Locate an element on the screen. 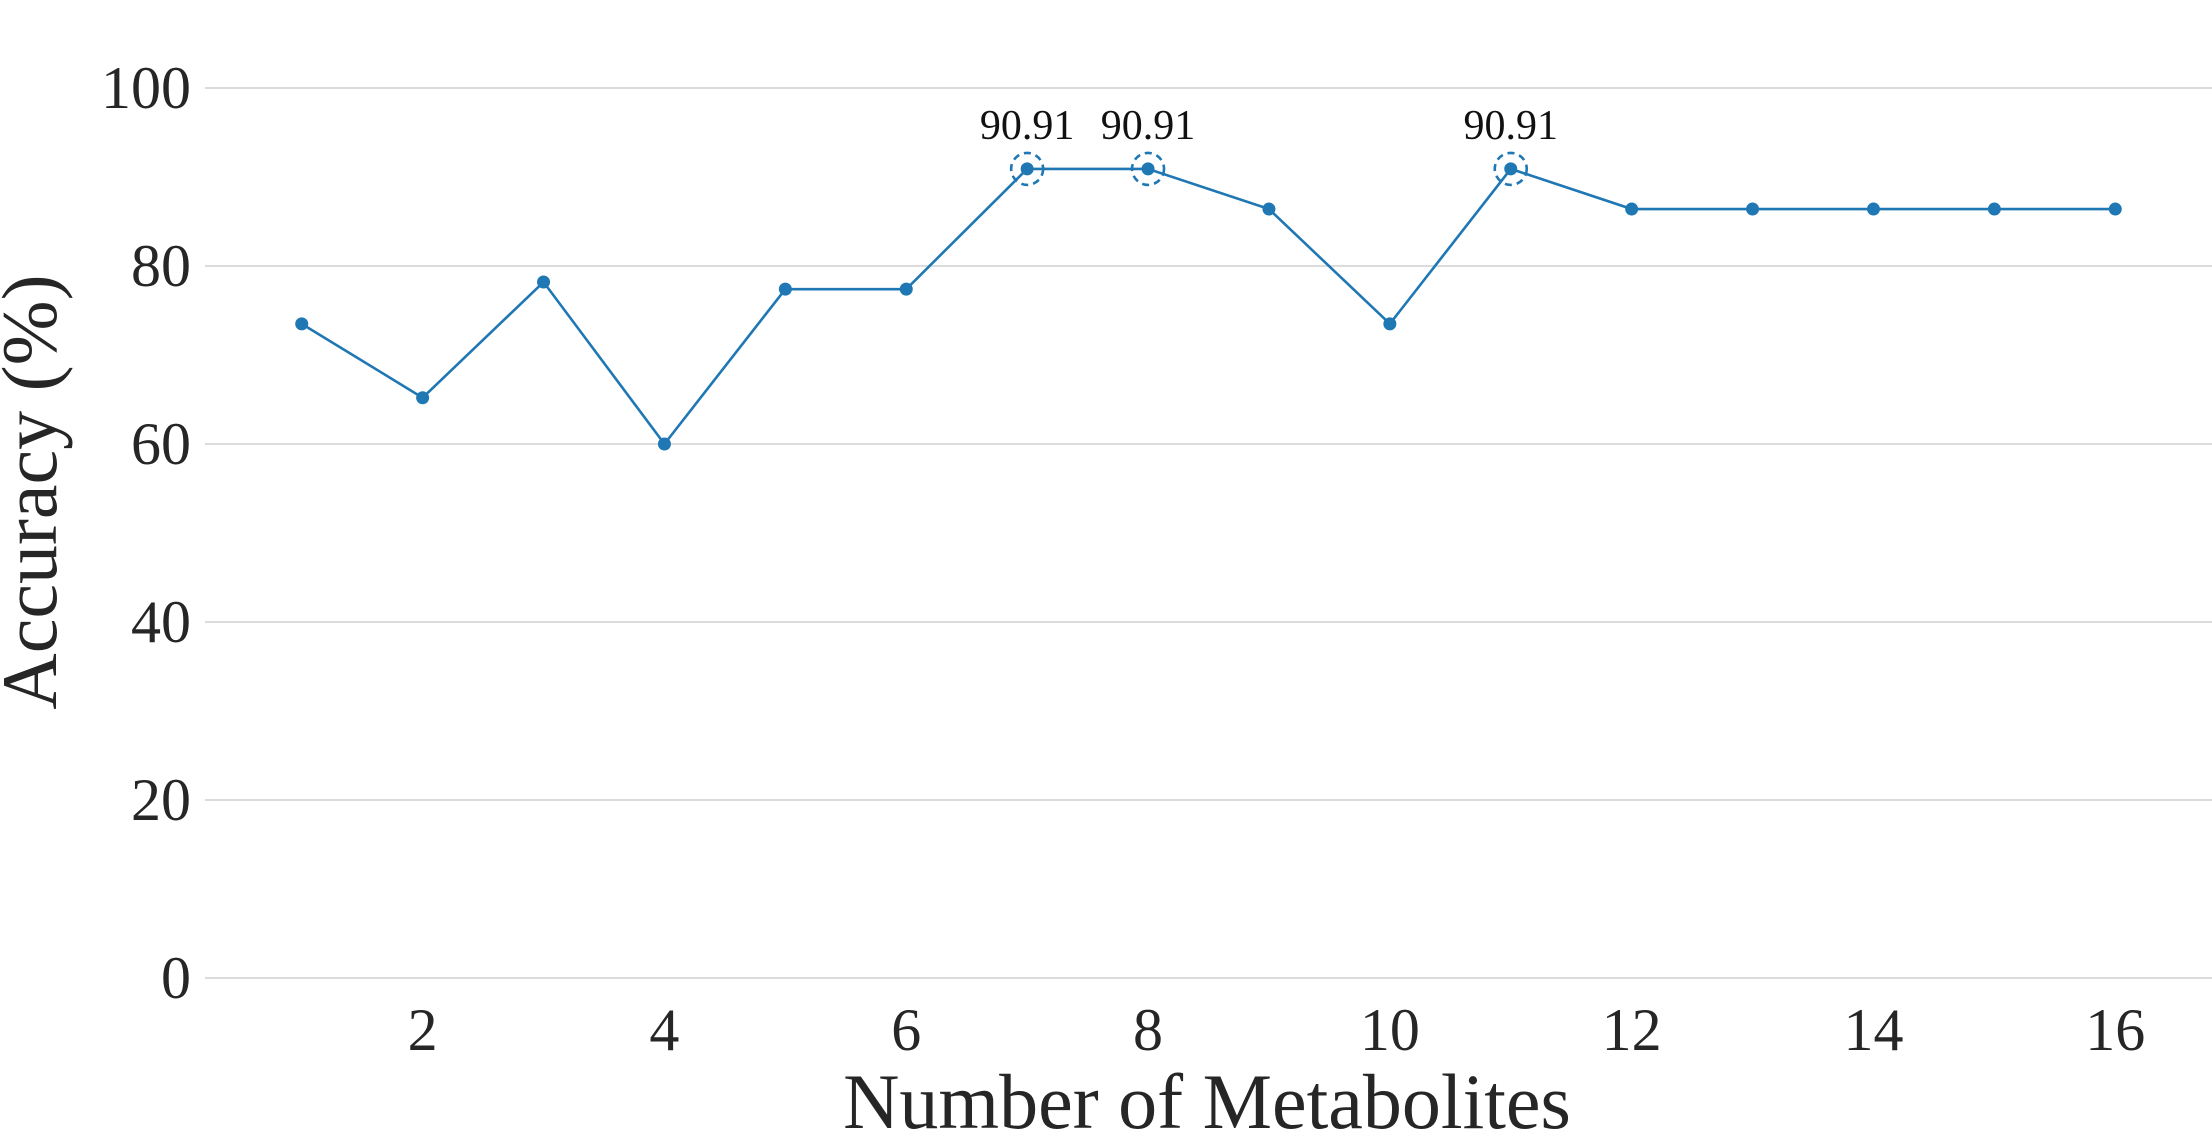  x-tick-label: 6 is located at coordinates (906, 1030).